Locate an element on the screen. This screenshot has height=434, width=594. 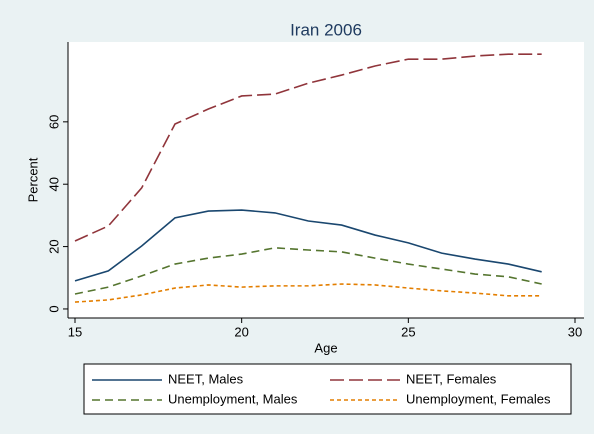
legend-label: NEET, Females is located at coordinates (451, 378).